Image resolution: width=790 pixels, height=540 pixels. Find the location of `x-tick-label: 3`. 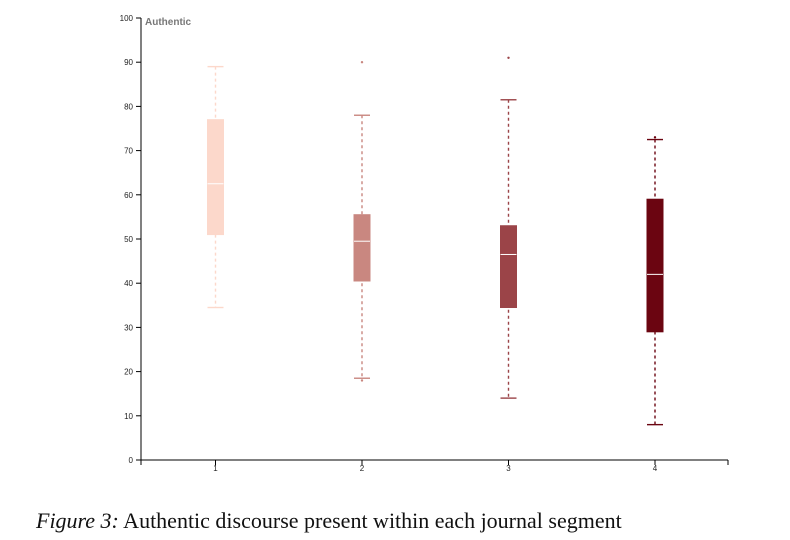

x-tick-label: 3 is located at coordinates (508, 468).